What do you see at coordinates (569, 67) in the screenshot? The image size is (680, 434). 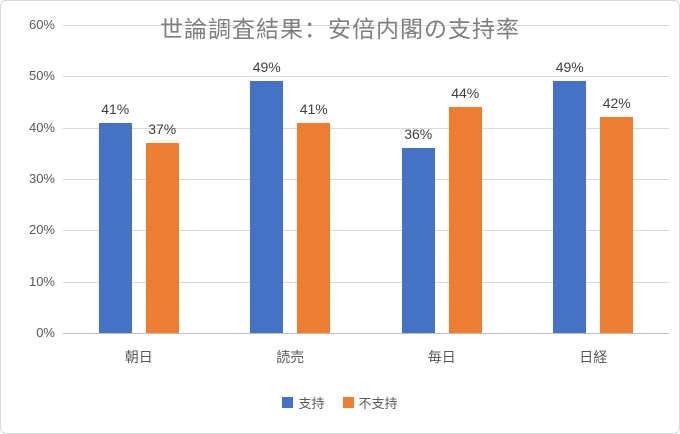 I see `data-label-支持-日経: 49%` at bounding box center [569, 67].